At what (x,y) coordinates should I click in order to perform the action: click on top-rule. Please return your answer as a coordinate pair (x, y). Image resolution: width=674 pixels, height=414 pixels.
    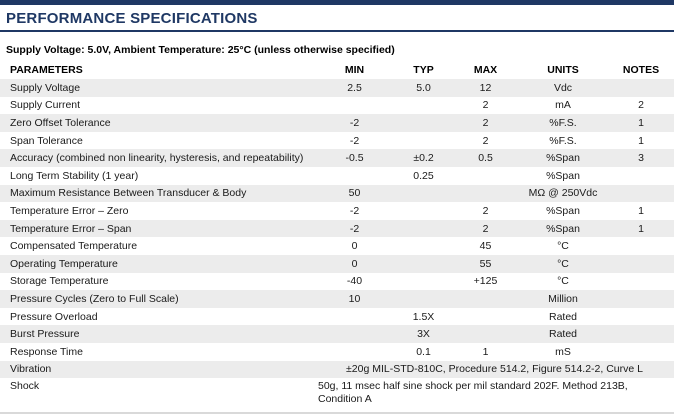
    Looking at the image, I should click on (337, 2).